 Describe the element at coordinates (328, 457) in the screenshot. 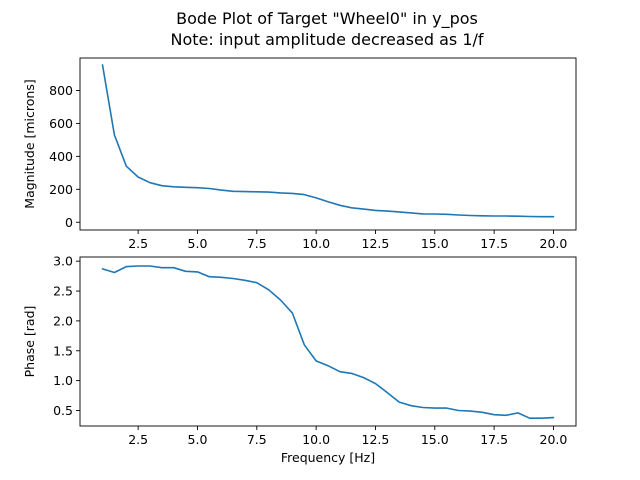

I see `frequency-x-axis-label: Frequency [Hz]` at that location.